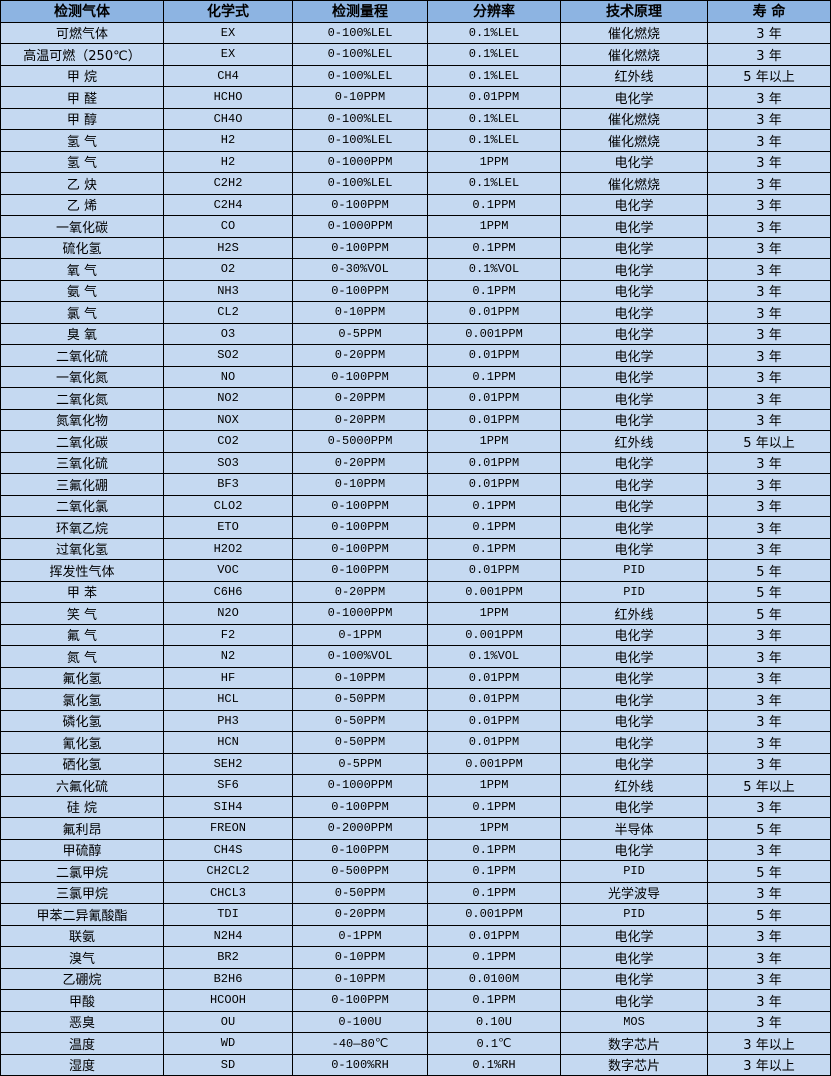 Image resolution: width=831 pixels, height=1076 pixels. Describe the element at coordinates (82, 613) in the screenshot. I see `cell-gas: 笑 气` at that location.